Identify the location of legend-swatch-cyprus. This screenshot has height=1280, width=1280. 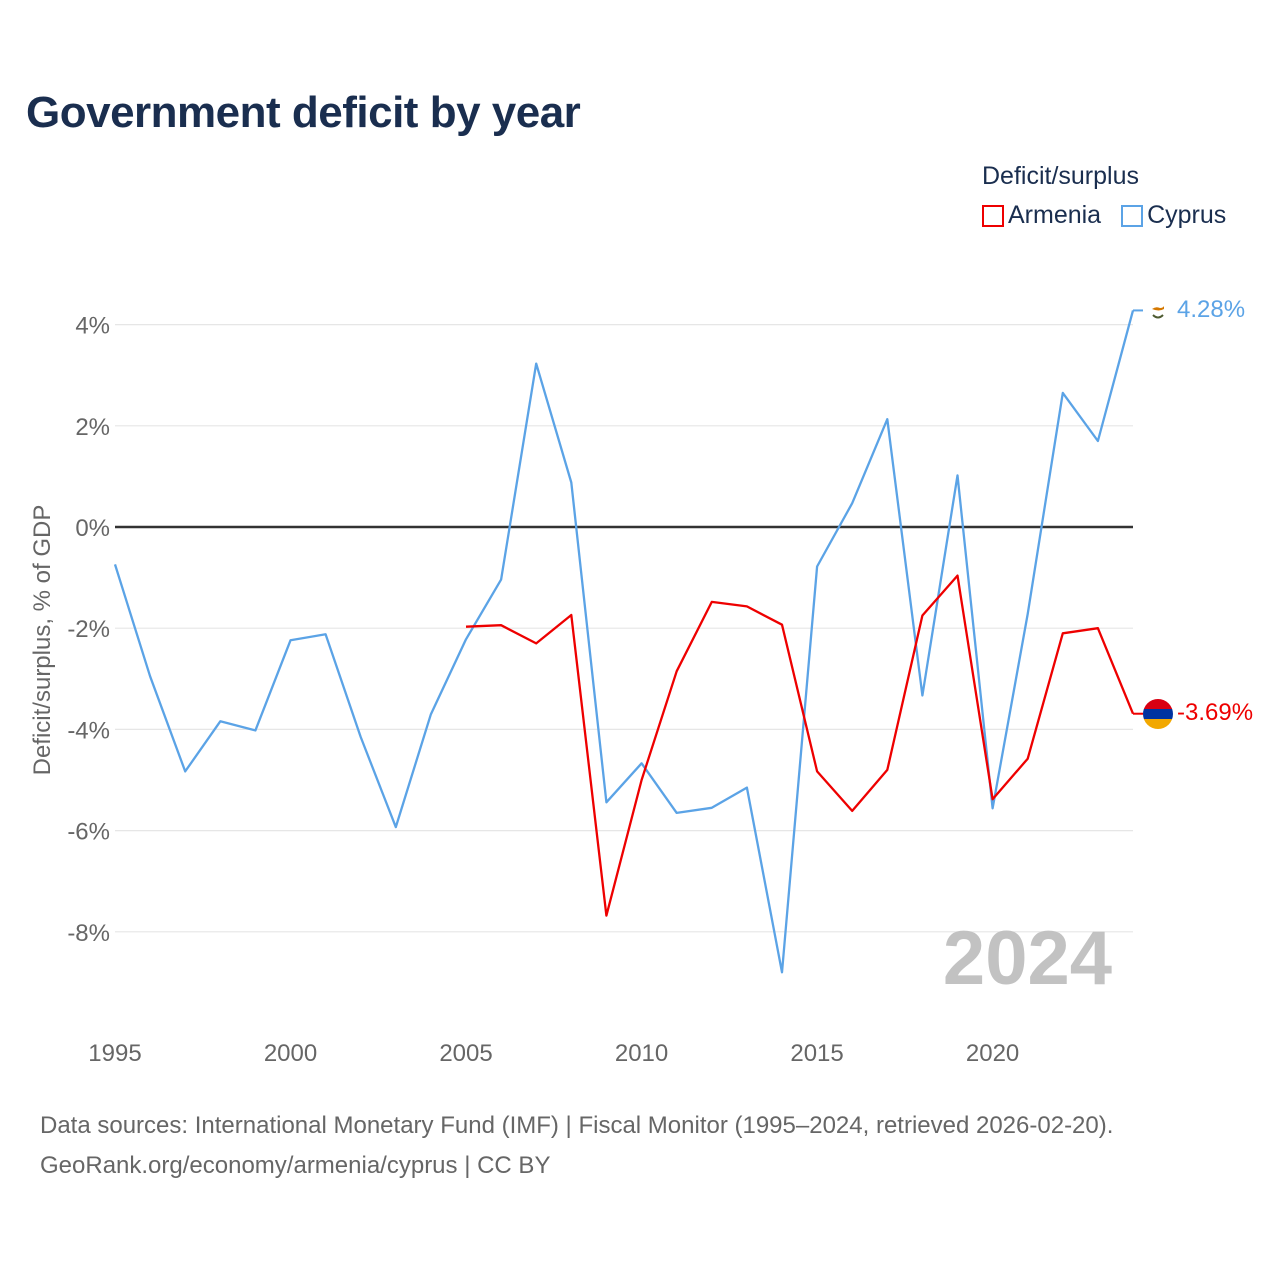
(1132, 215).